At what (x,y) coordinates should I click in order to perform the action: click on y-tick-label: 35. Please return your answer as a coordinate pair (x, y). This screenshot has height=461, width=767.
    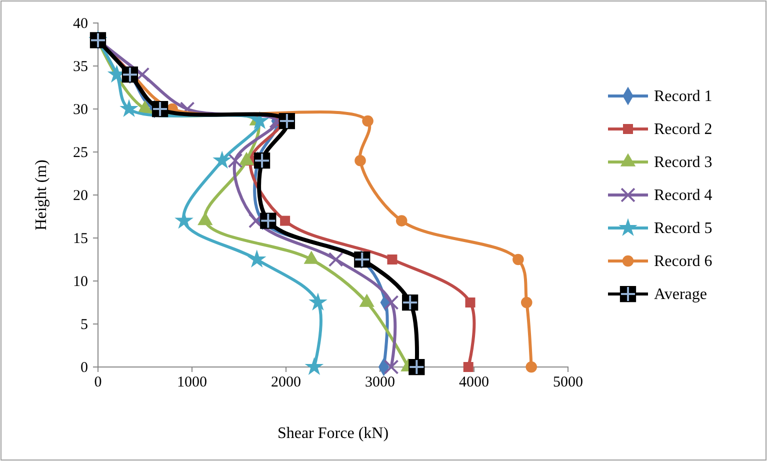
    Looking at the image, I should click on (80, 66).